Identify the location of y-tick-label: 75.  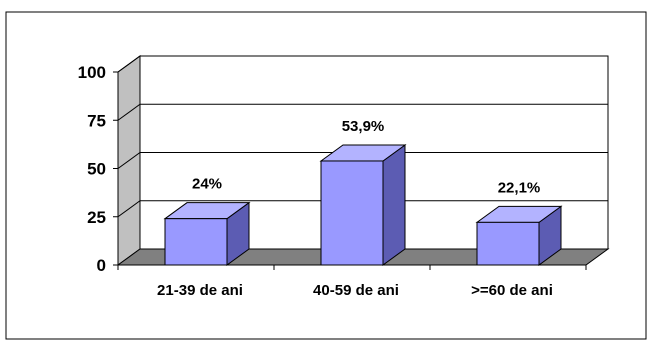
(96, 120).